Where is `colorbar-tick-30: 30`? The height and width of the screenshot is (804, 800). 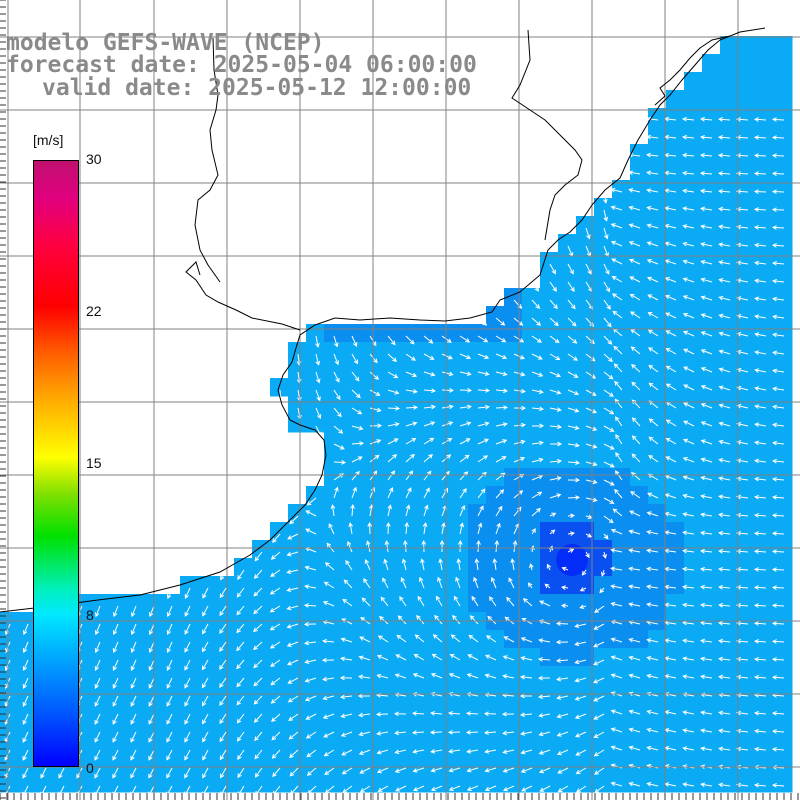 colorbar-tick-30: 30 is located at coordinates (94, 159).